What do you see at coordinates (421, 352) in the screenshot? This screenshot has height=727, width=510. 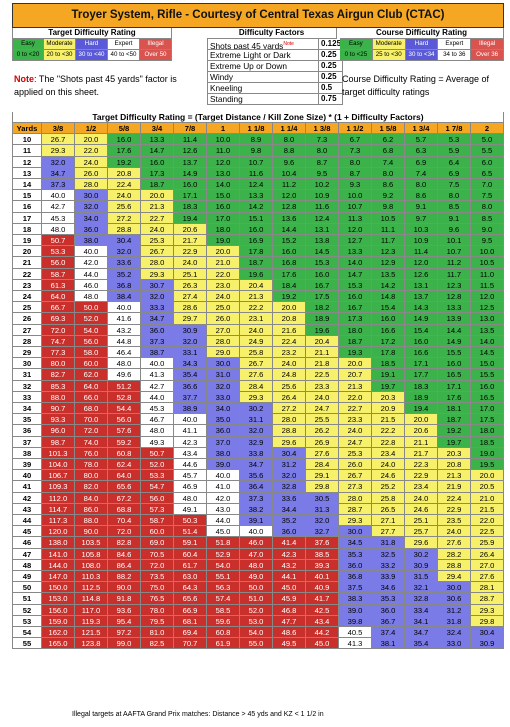 I see `table-cell: 16.6` at bounding box center [421, 352].